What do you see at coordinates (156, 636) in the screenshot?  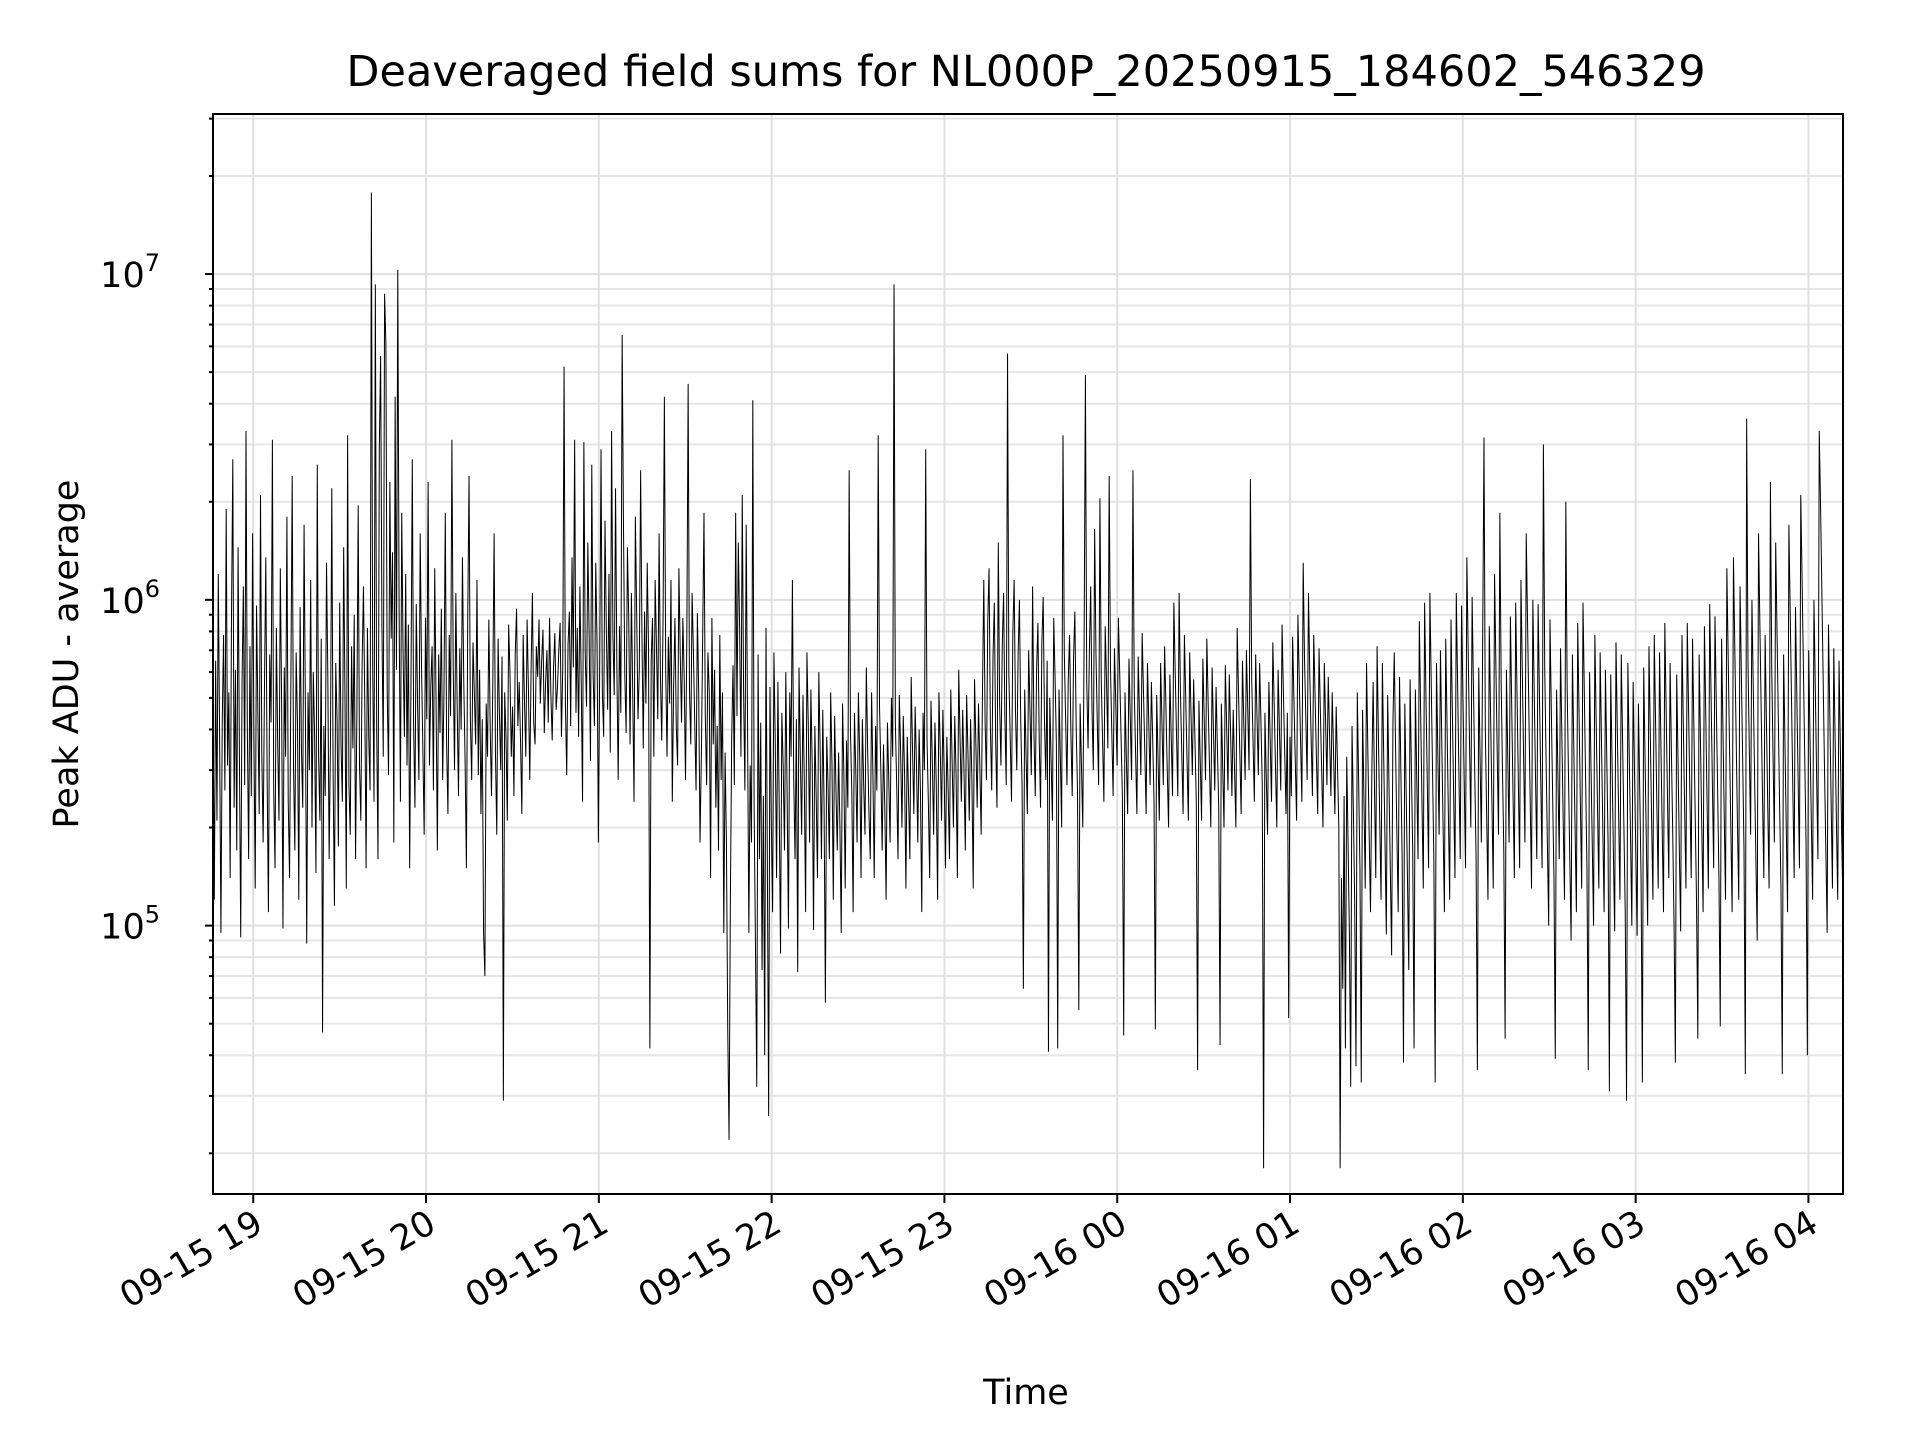 I see `y-axis: 10⁵ 10⁶ 10⁷` at bounding box center [156, 636].